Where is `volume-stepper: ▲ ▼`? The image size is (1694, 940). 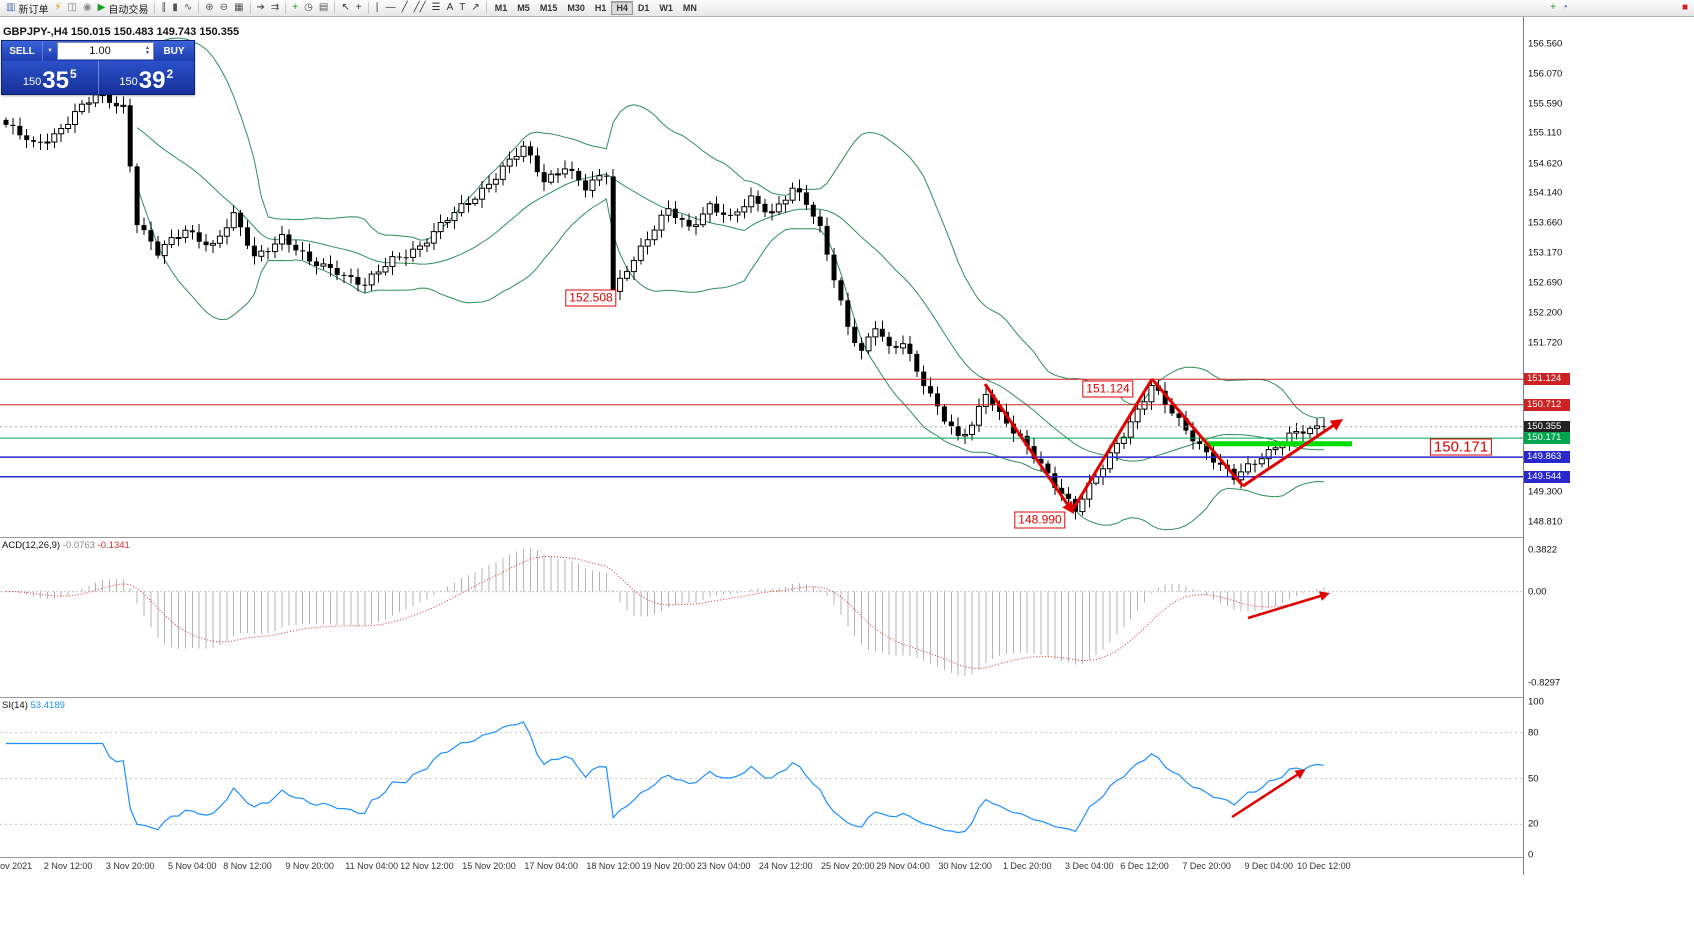
volume-stepper: ▲ ▼ is located at coordinates (147, 51).